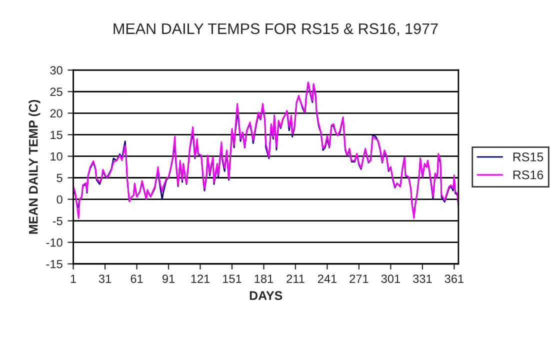  What do you see at coordinates (295, 278) in the screenshot?
I see `x-tick-label: 211` at bounding box center [295, 278].